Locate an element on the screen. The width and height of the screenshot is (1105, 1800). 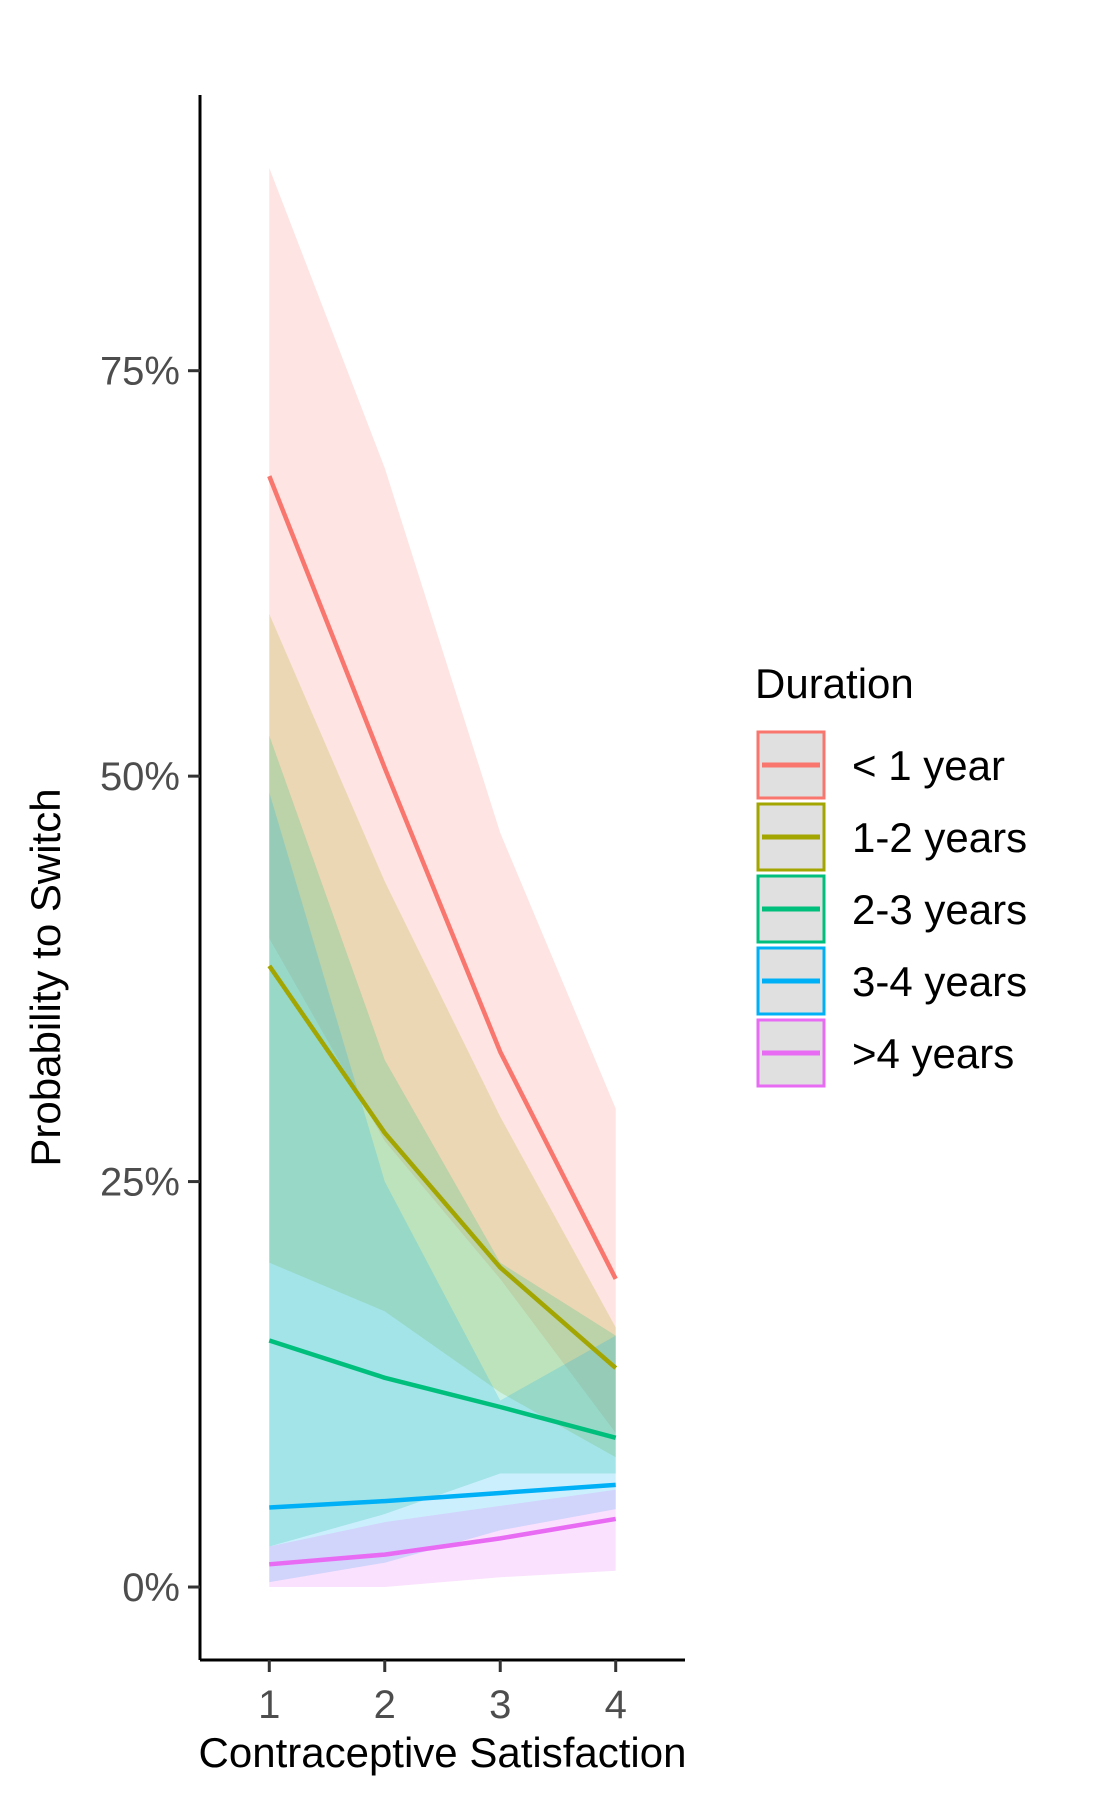
legend-item: >4 years is located at coordinates (885, 1053).